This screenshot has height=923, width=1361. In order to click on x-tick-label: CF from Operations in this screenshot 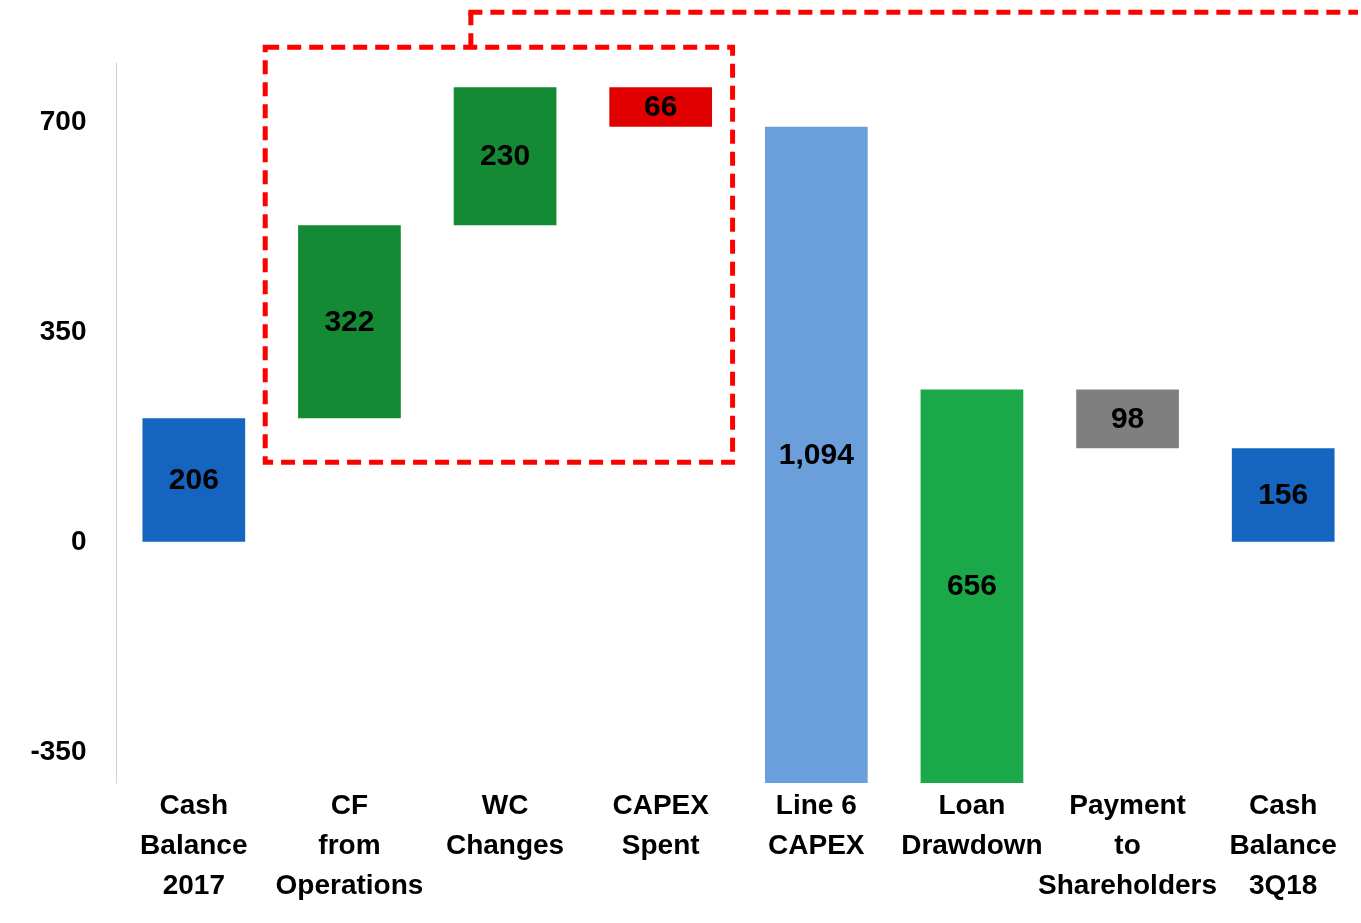, I will do `click(349, 844)`.